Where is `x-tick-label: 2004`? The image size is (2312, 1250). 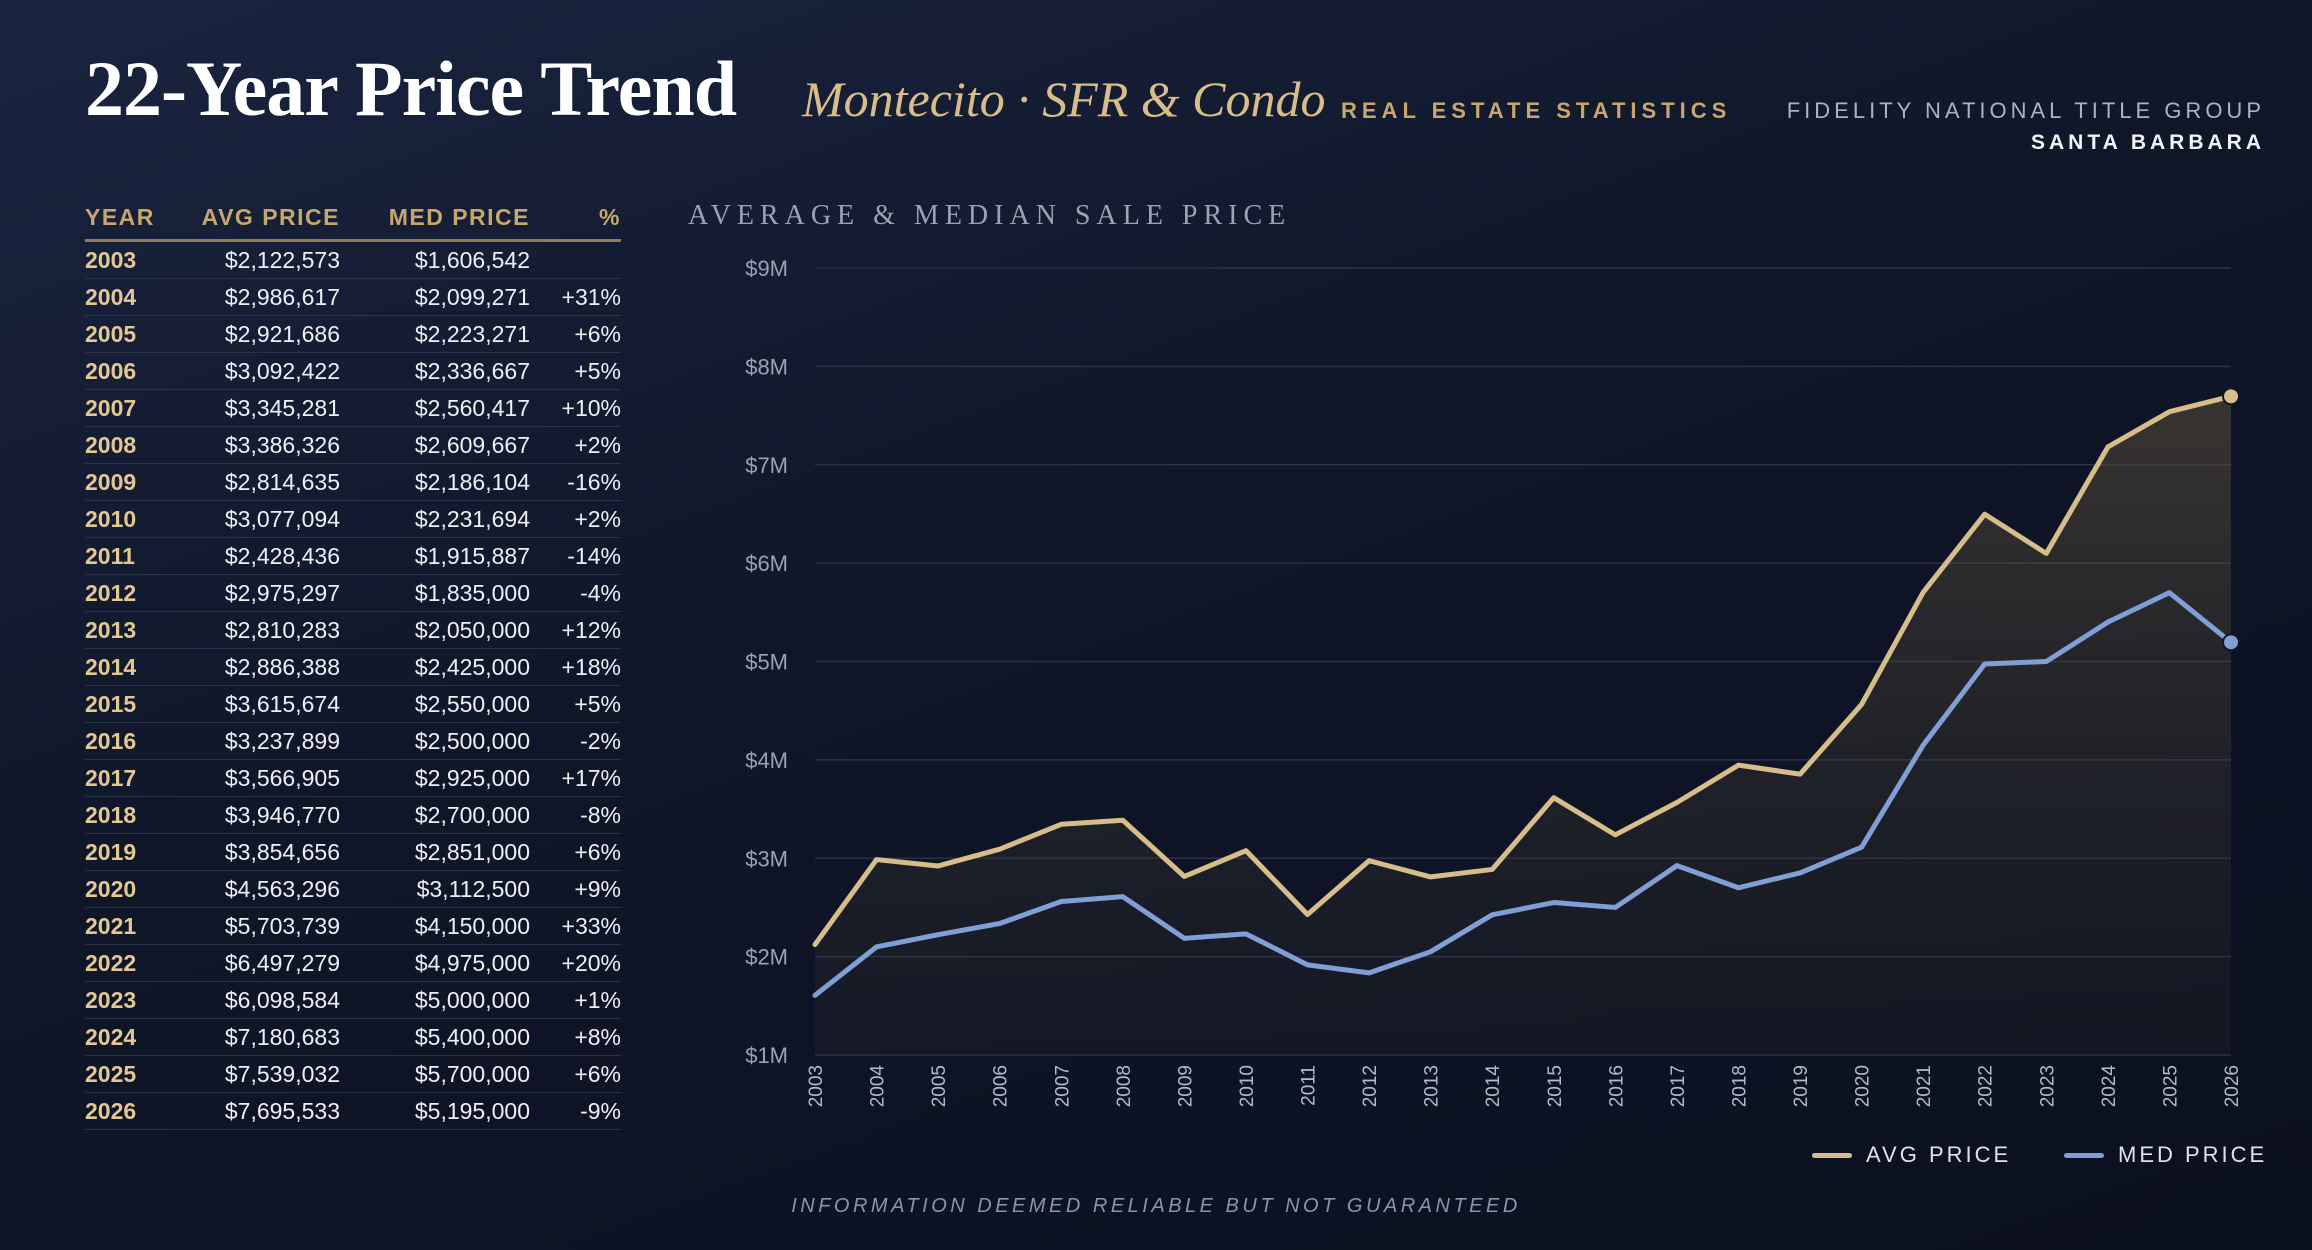 x-tick-label: 2004 is located at coordinates (878, 1086).